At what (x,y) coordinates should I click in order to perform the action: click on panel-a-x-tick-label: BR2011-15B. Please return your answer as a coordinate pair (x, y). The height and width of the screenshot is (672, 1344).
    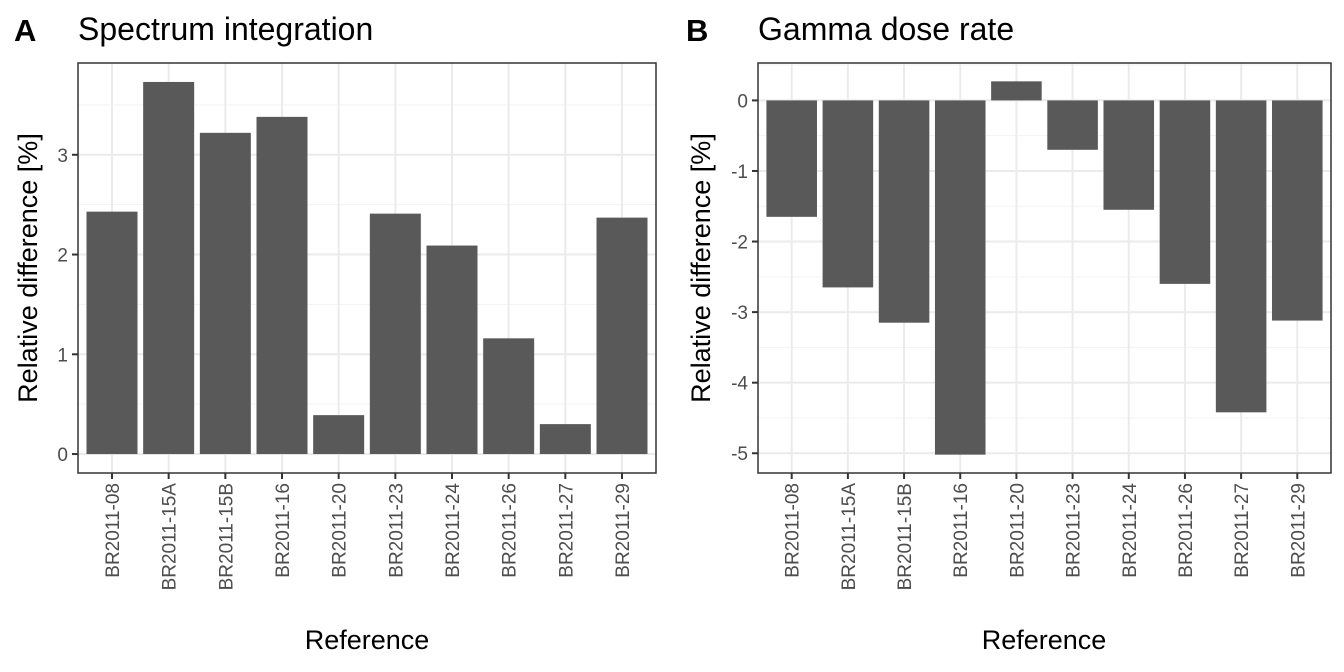
    Looking at the image, I should click on (226, 536).